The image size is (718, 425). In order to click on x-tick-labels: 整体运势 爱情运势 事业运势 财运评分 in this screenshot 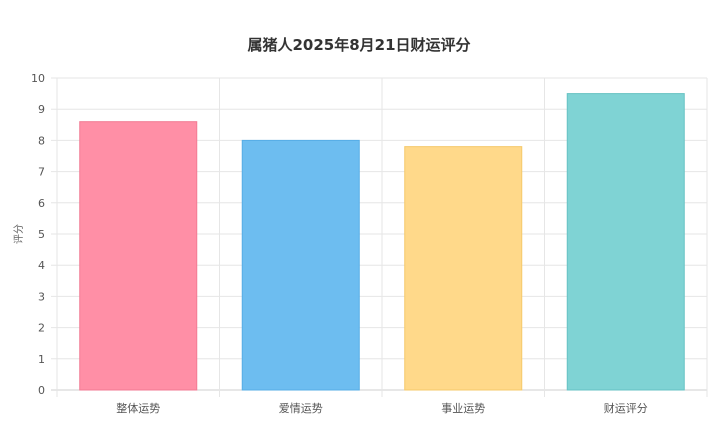, I will do `click(382, 408)`.